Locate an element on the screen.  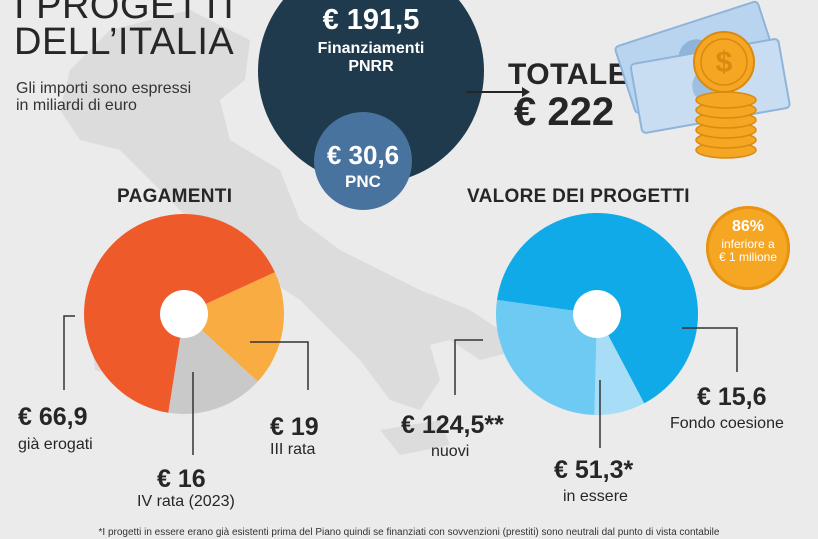
total-value: € 222 is located at coordinates (564, 112).